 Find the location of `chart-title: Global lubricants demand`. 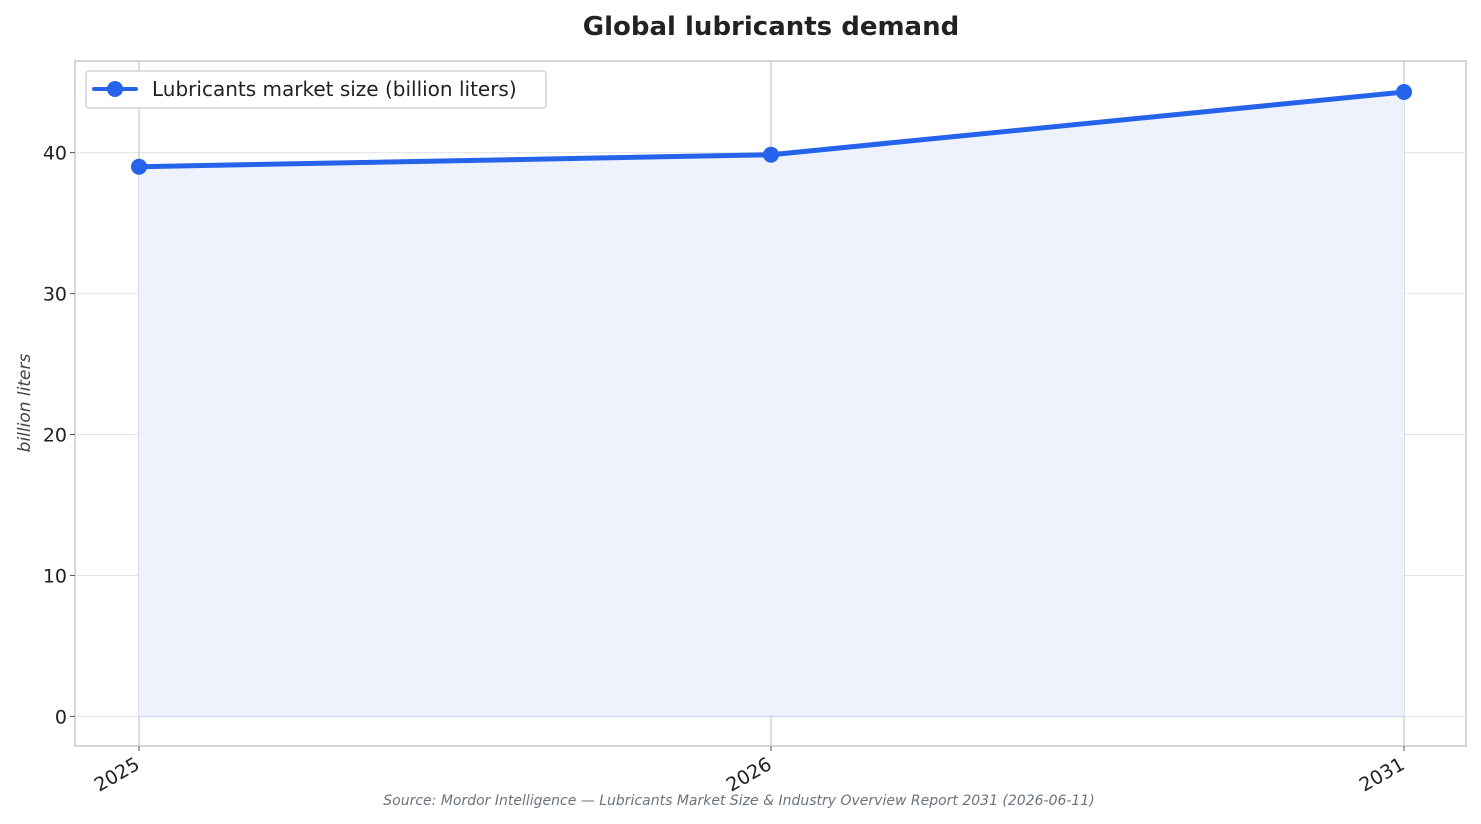

chart-title: Global lubricants demand is located at coordinates (771, 27).